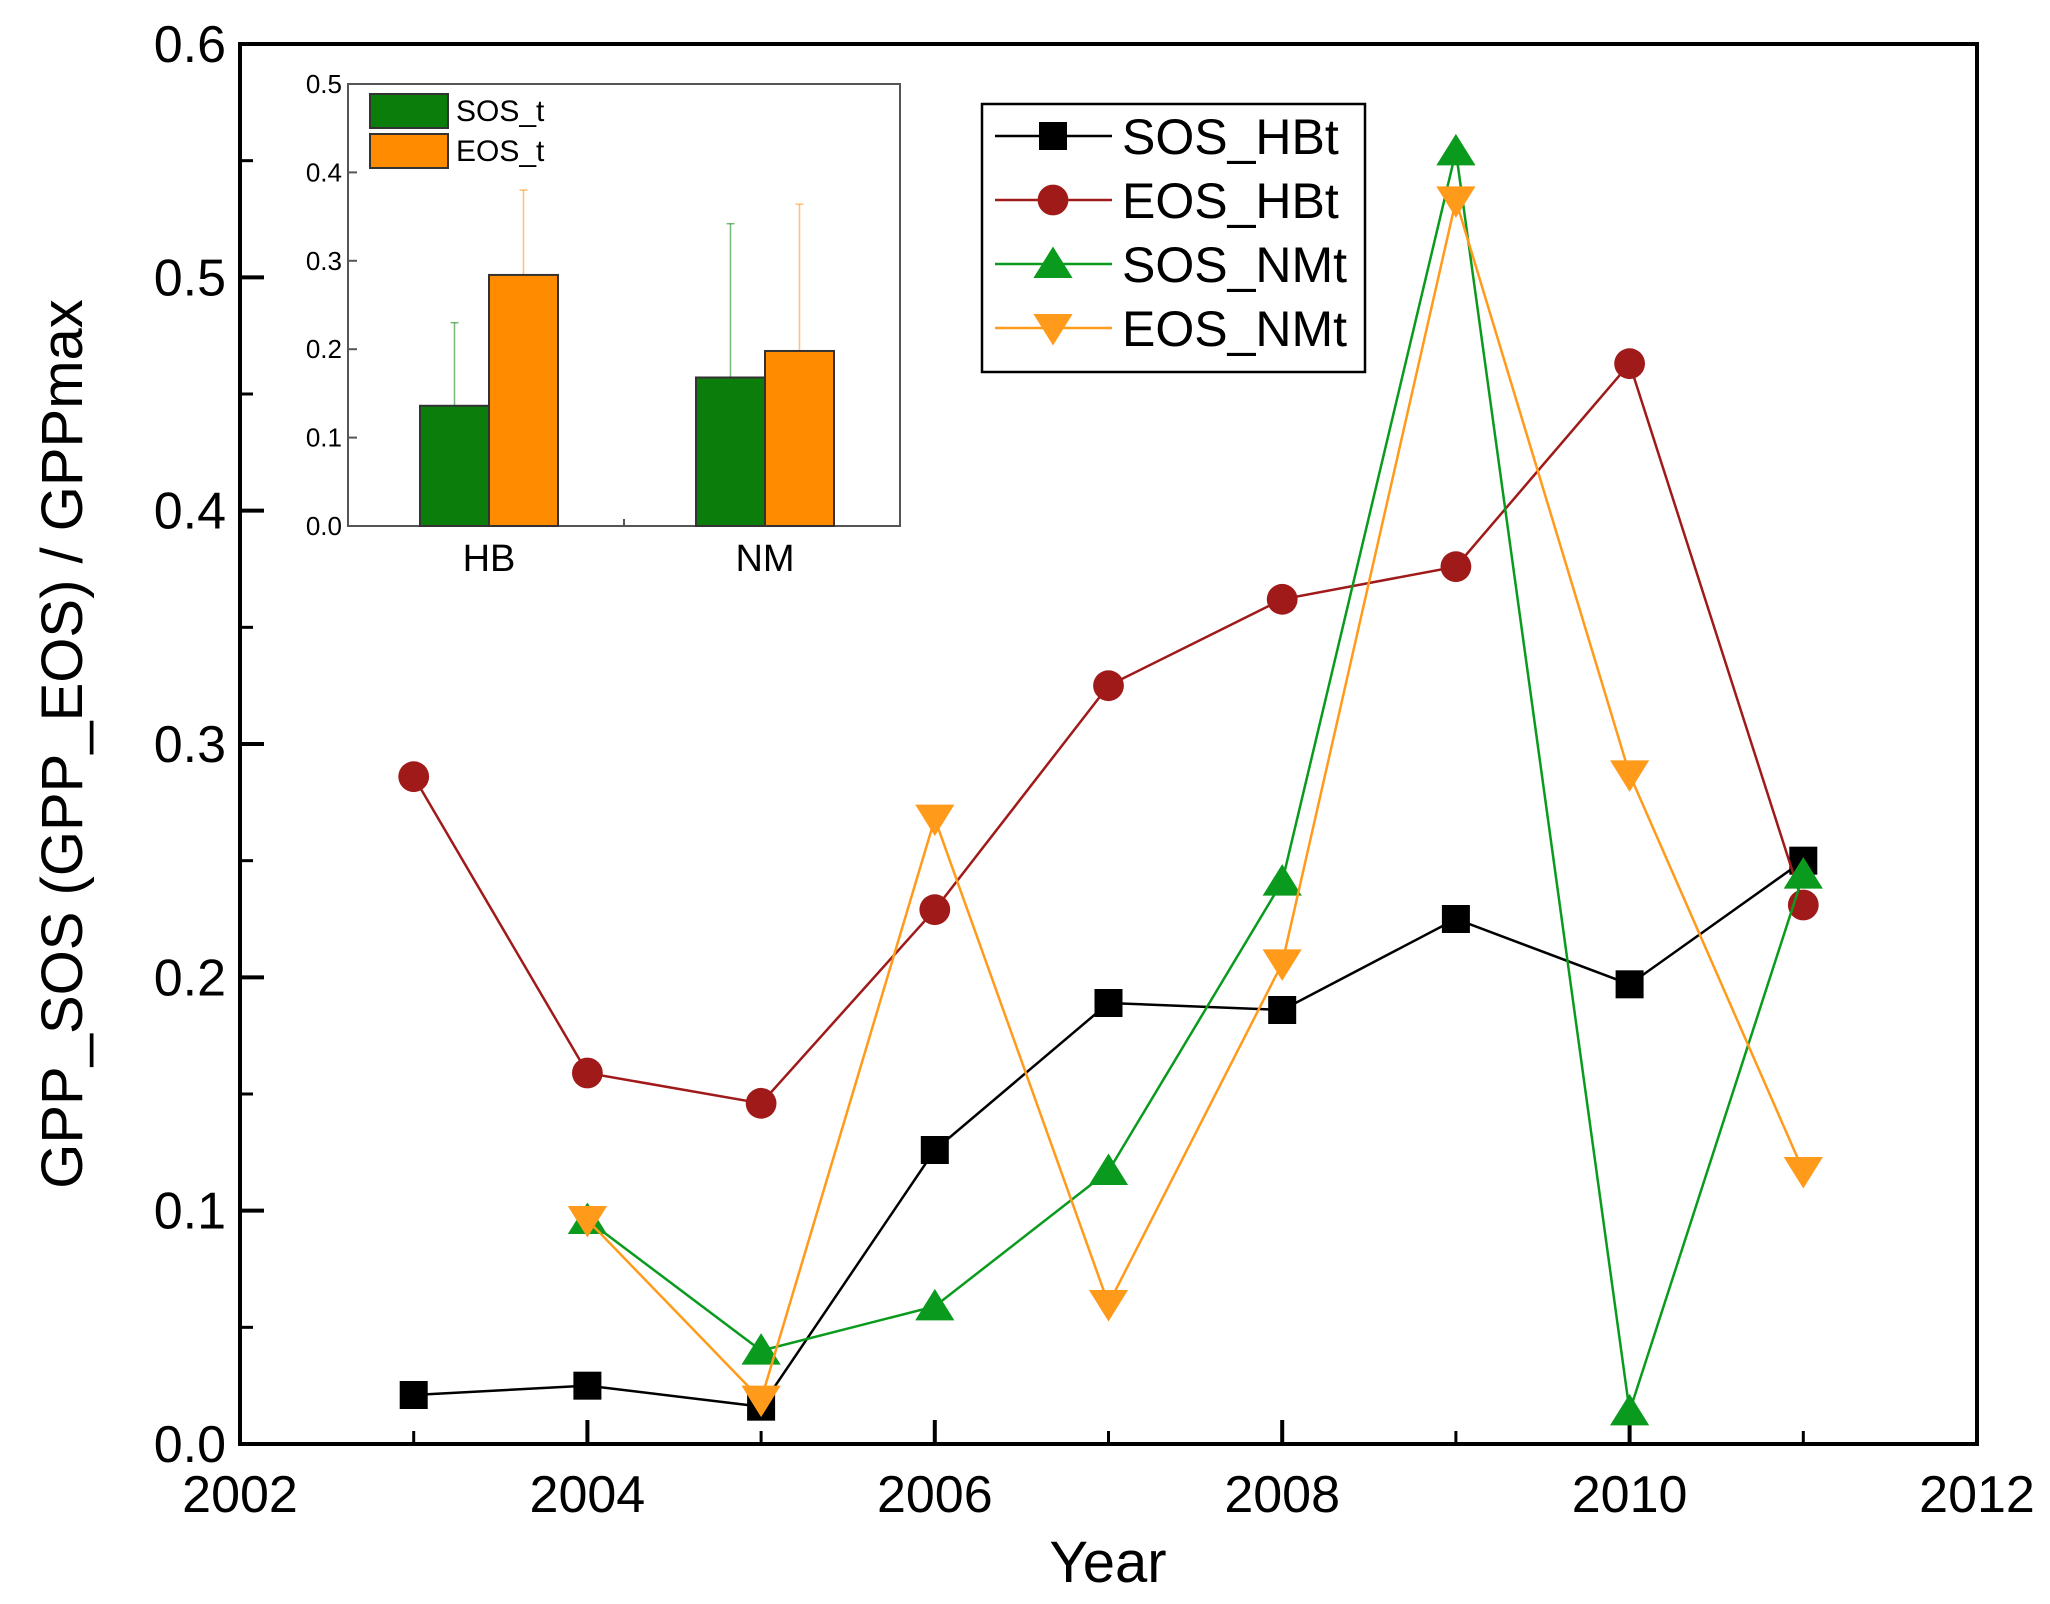 The height and width of the screenshot is (1604, 2050). Describe the element at coordinates (1977, 1495) in the screenshot. I see `x-tick-label: 2012` at that location.